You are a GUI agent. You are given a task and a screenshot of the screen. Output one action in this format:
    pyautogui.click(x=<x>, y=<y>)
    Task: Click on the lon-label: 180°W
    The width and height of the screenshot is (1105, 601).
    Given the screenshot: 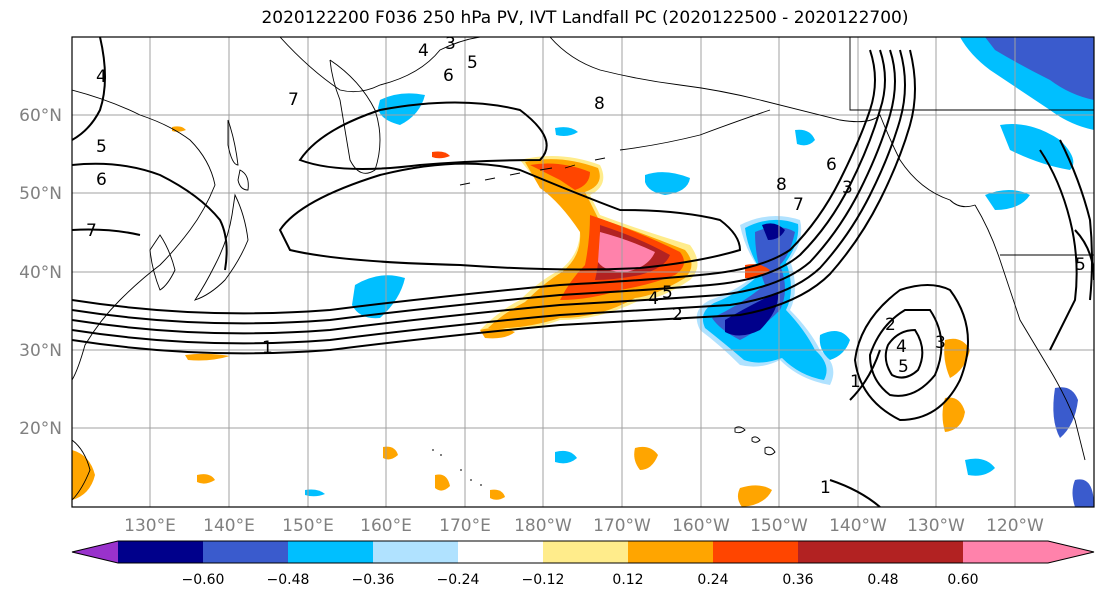 What is the action you would take?
    pyautogui.click(x=543, y=526)
    